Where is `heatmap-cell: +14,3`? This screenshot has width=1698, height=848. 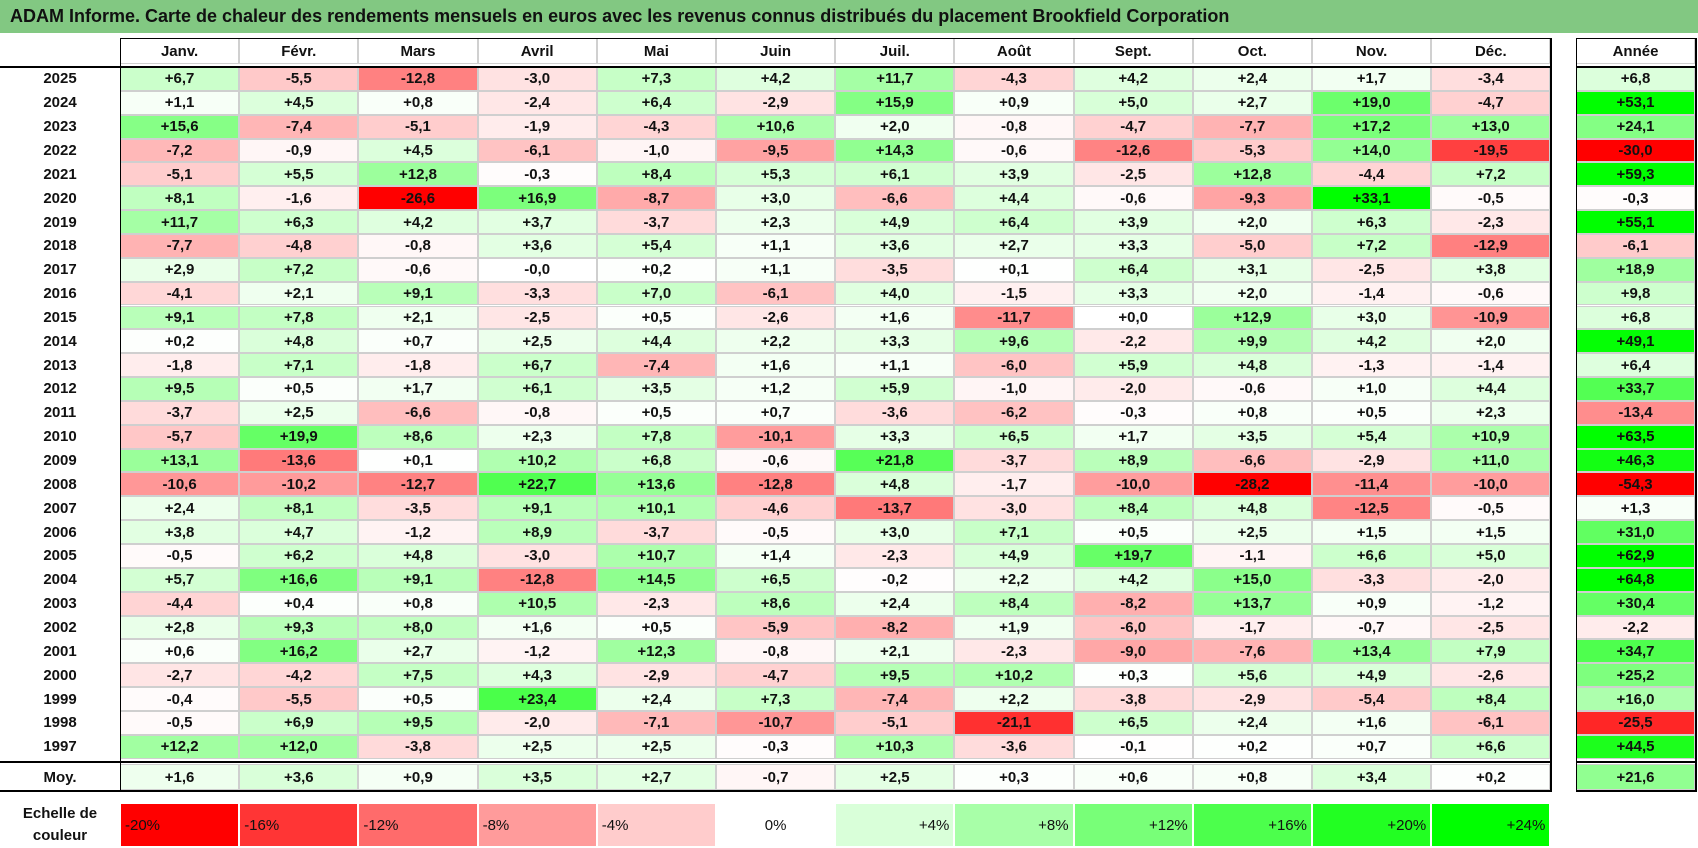 heatmap-cell: +14,3 is located at coordinates (895, 150).